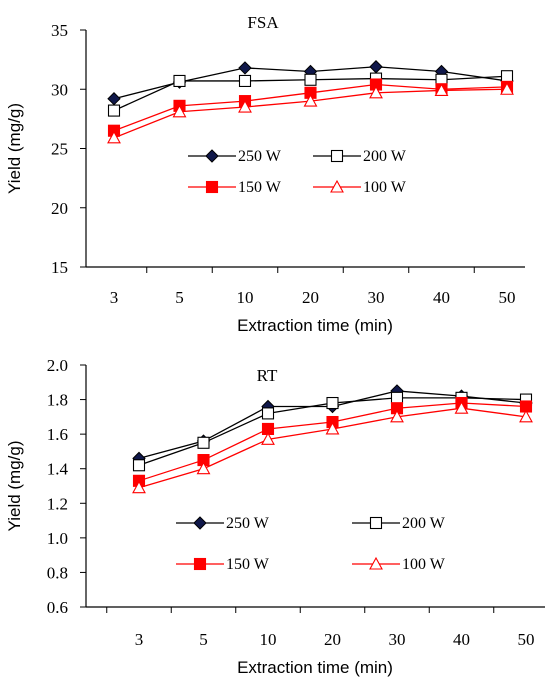 This screenshot has height=679, width=547. I want to click on y-tick-label: 0.6, so click(57, 607).